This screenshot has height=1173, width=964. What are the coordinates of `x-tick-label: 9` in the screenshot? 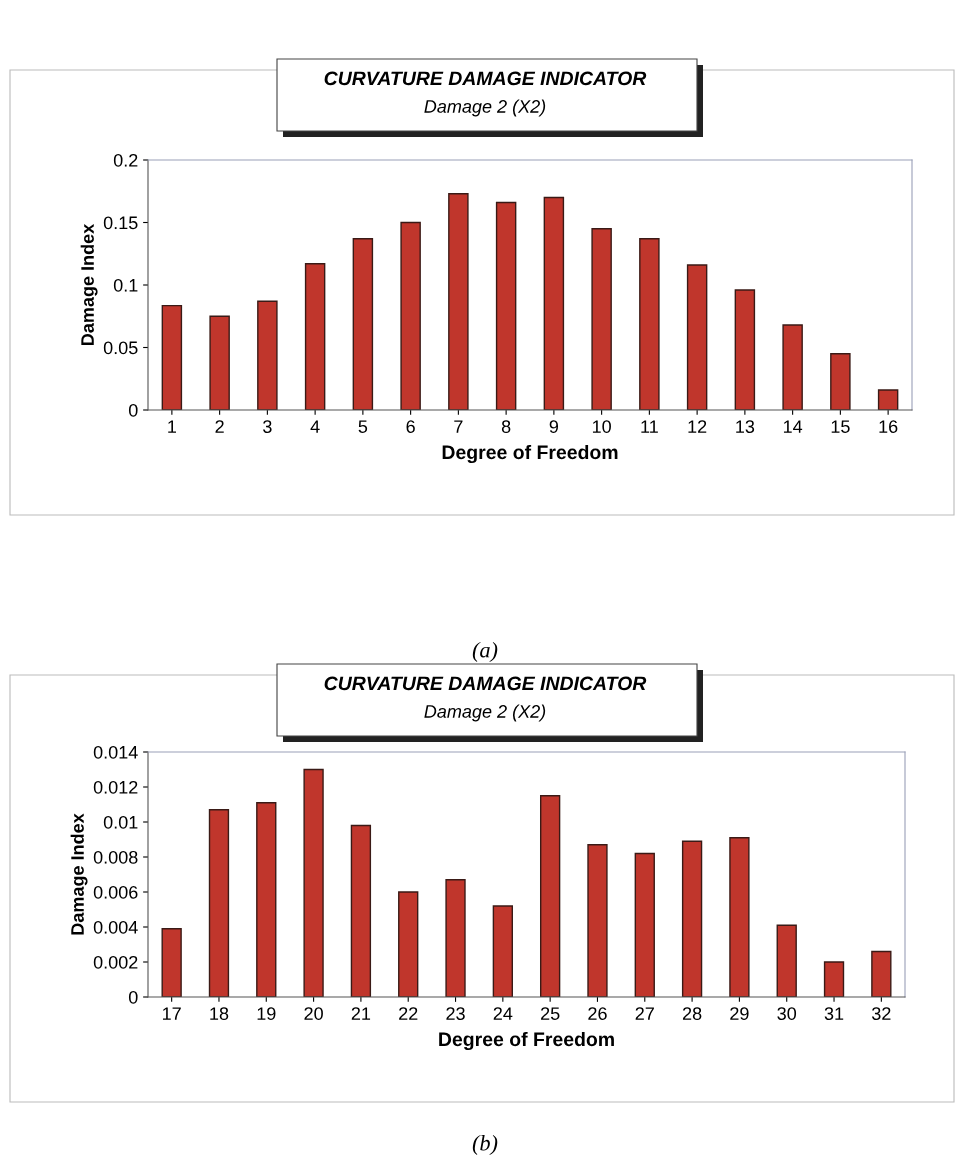 It's located at (554, 426).